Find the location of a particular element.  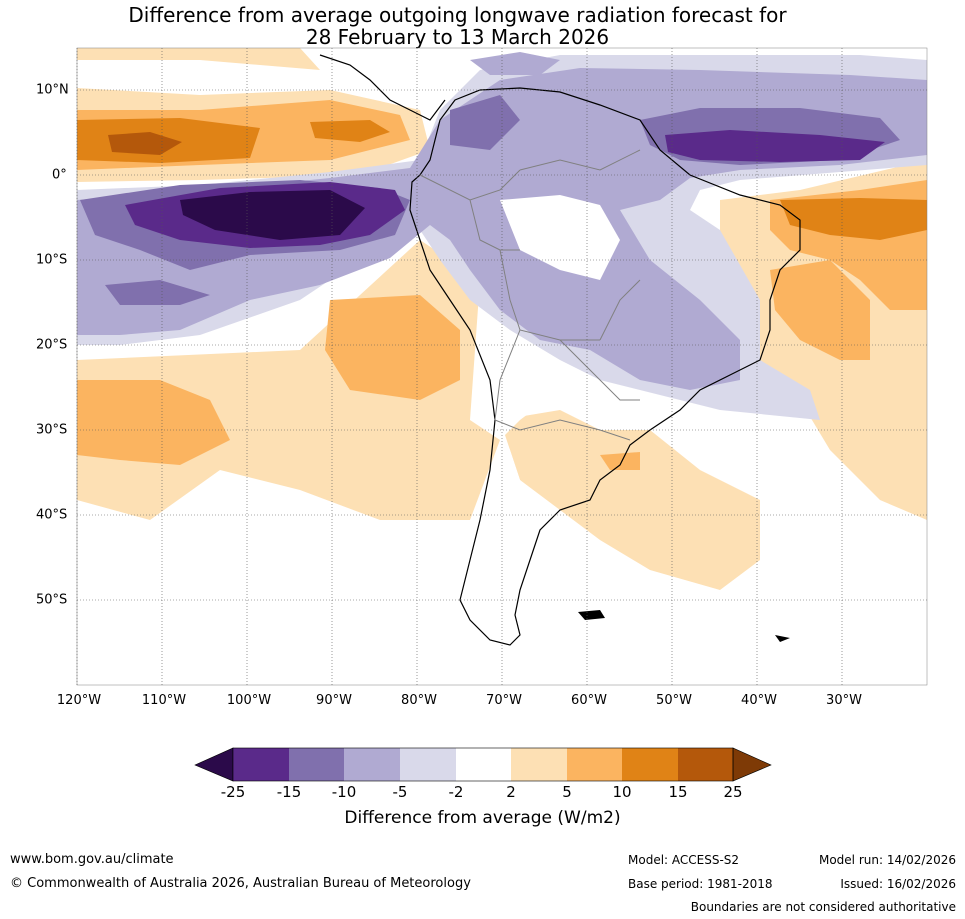

lon-label-40w: 40°W is located at coordinates (759, 700).